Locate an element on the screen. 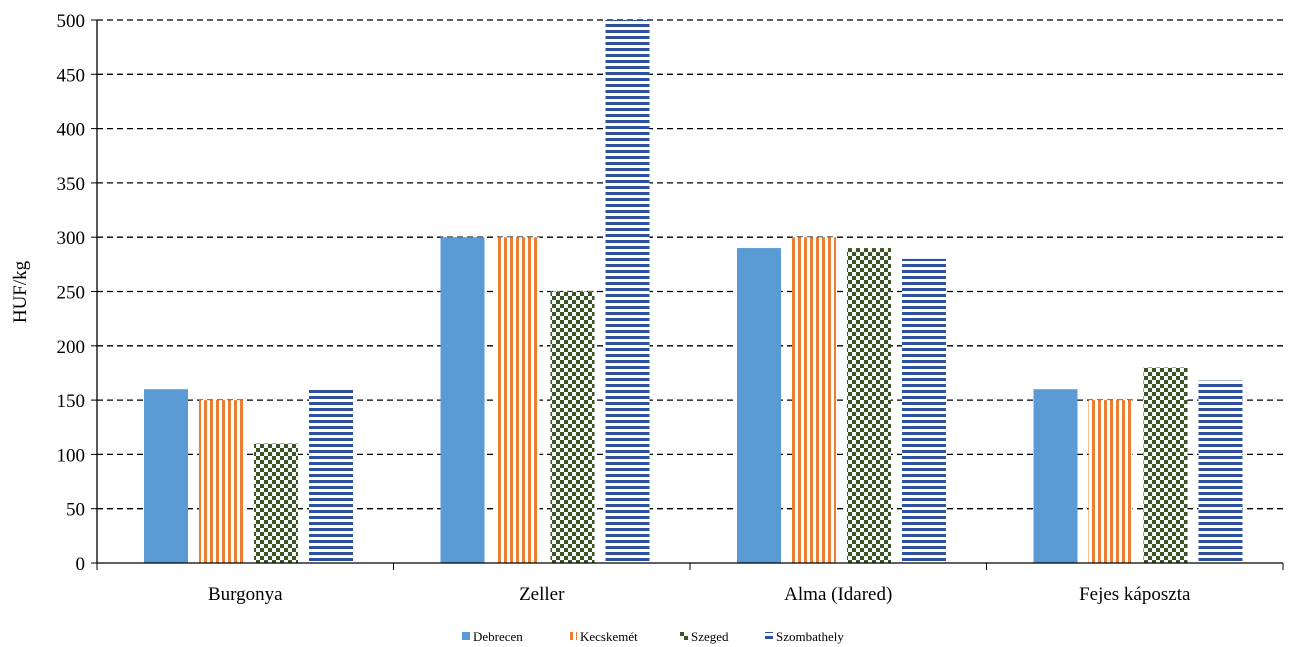 The height and width of the screenshot is (647, 1293). legend: Debrecen Kecskemét Szeged Szombathely is located at coordinates (653, 636).